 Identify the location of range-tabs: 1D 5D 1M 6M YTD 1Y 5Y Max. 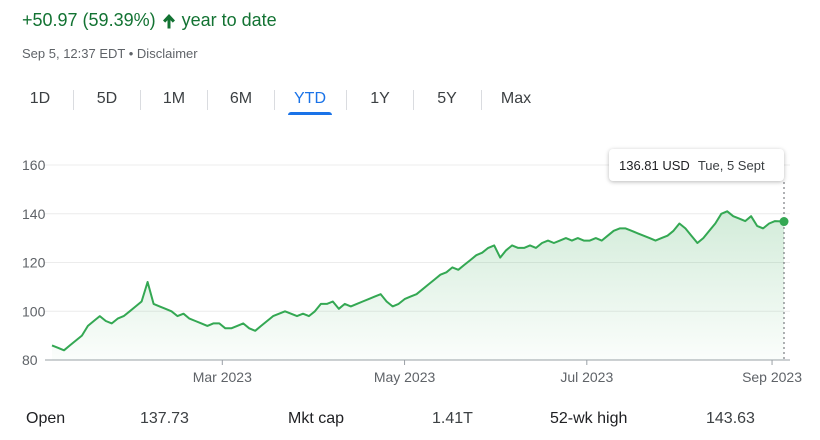
(280, 101).